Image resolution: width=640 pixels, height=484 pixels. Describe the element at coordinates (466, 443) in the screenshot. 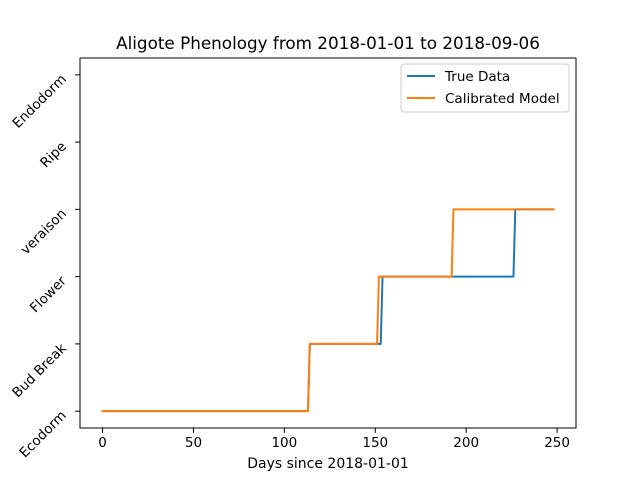

I see `x-tick-label: 200` at that location.